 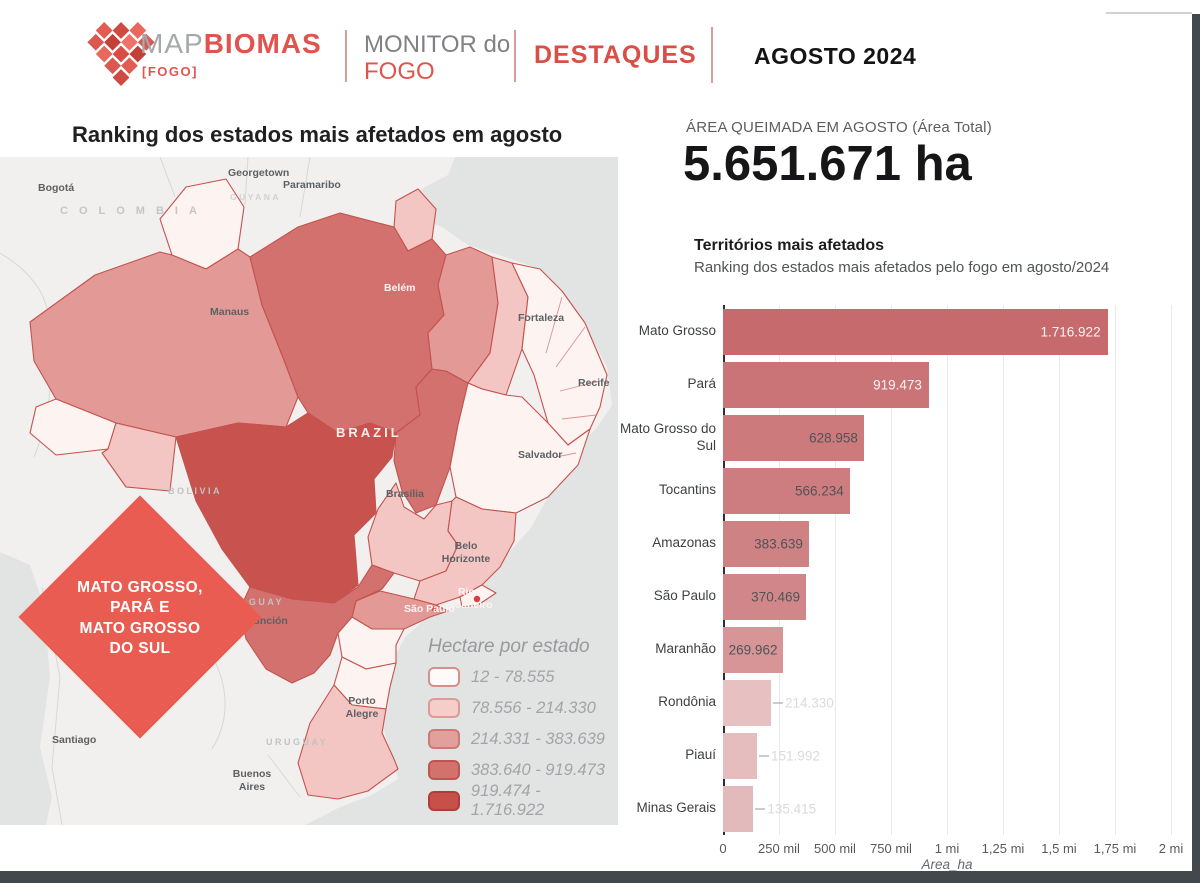 I want to click on bar-category-label: Amazonas, so click(x=684, y=543).